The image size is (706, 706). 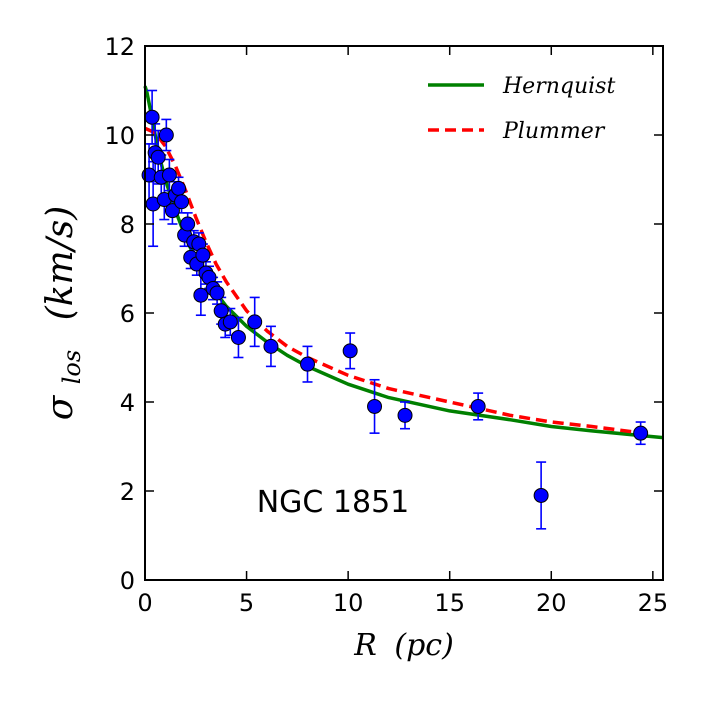 What do you see at coordinates (554, 131) in the screenshot?
I see `legend-plummer-label: Plummer` at bounding box center [554, 131].